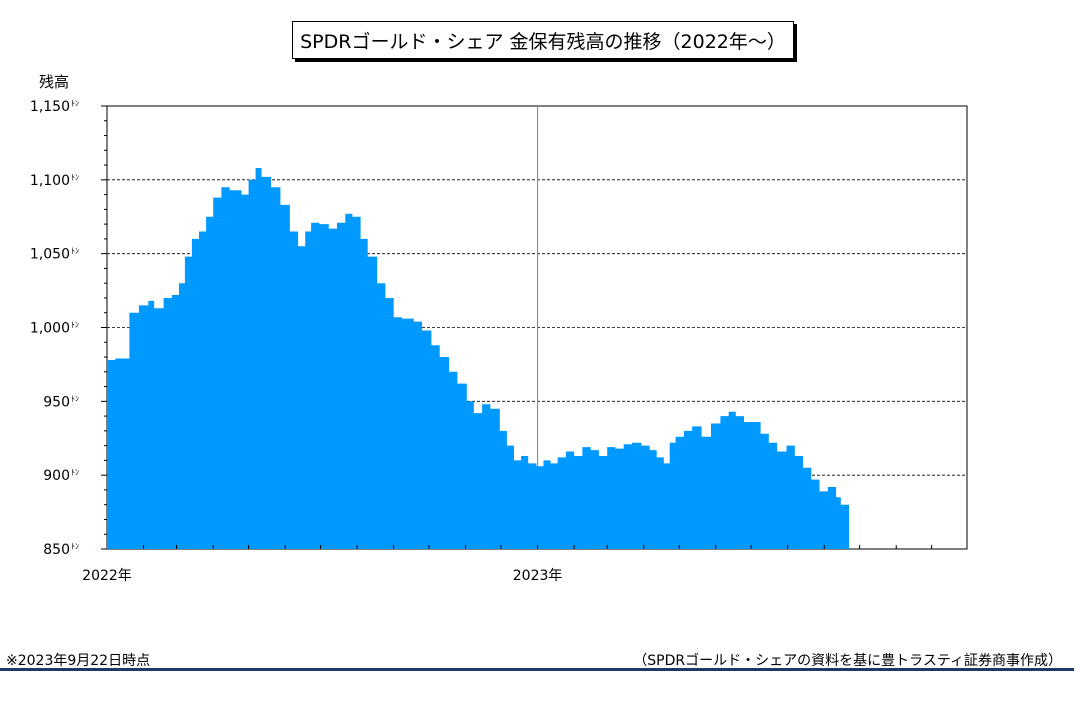 This screenshot has width=1074, height=707. I want to click on x-tick-label: 2022年, so click(107, 576).